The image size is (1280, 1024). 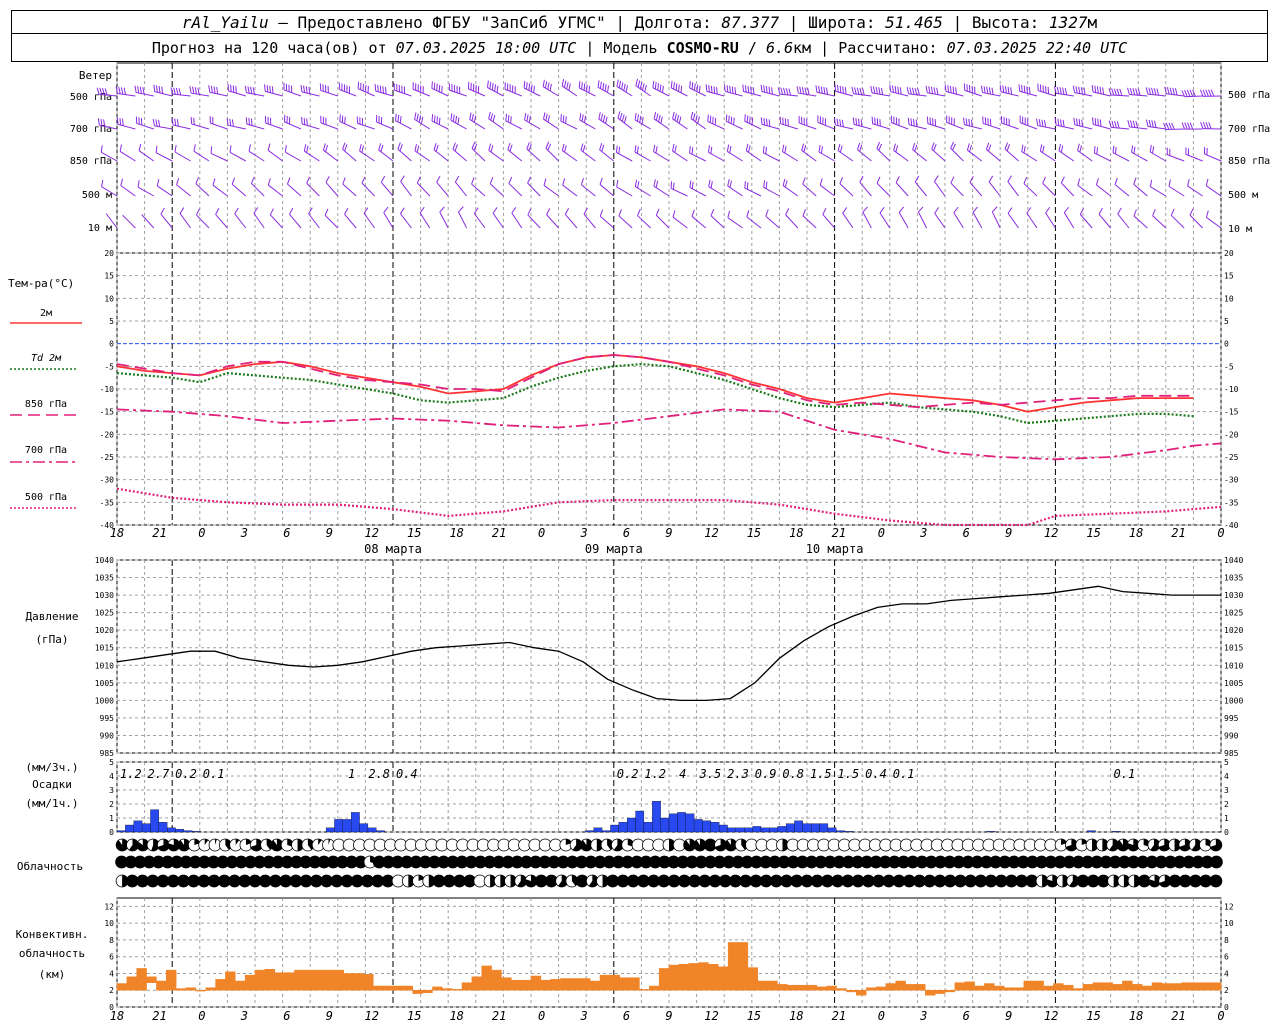 What do you see at coordinates (351, 774) in the screenshot?
I see `precip-3h-total: 1` at bounding box center [351, 774].